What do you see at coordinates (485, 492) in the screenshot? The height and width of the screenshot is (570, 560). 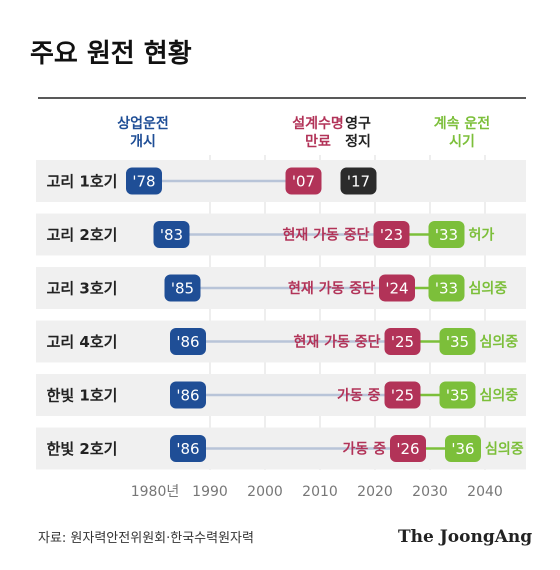 I see `x-tick-label: 2040` at bounding box center [485, 492].